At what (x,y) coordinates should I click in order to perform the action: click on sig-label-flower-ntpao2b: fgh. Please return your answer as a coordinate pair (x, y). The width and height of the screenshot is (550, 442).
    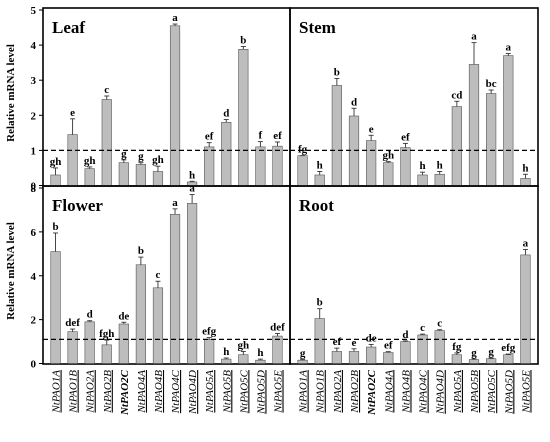
    Looking at the image, I should click on (106, 334).